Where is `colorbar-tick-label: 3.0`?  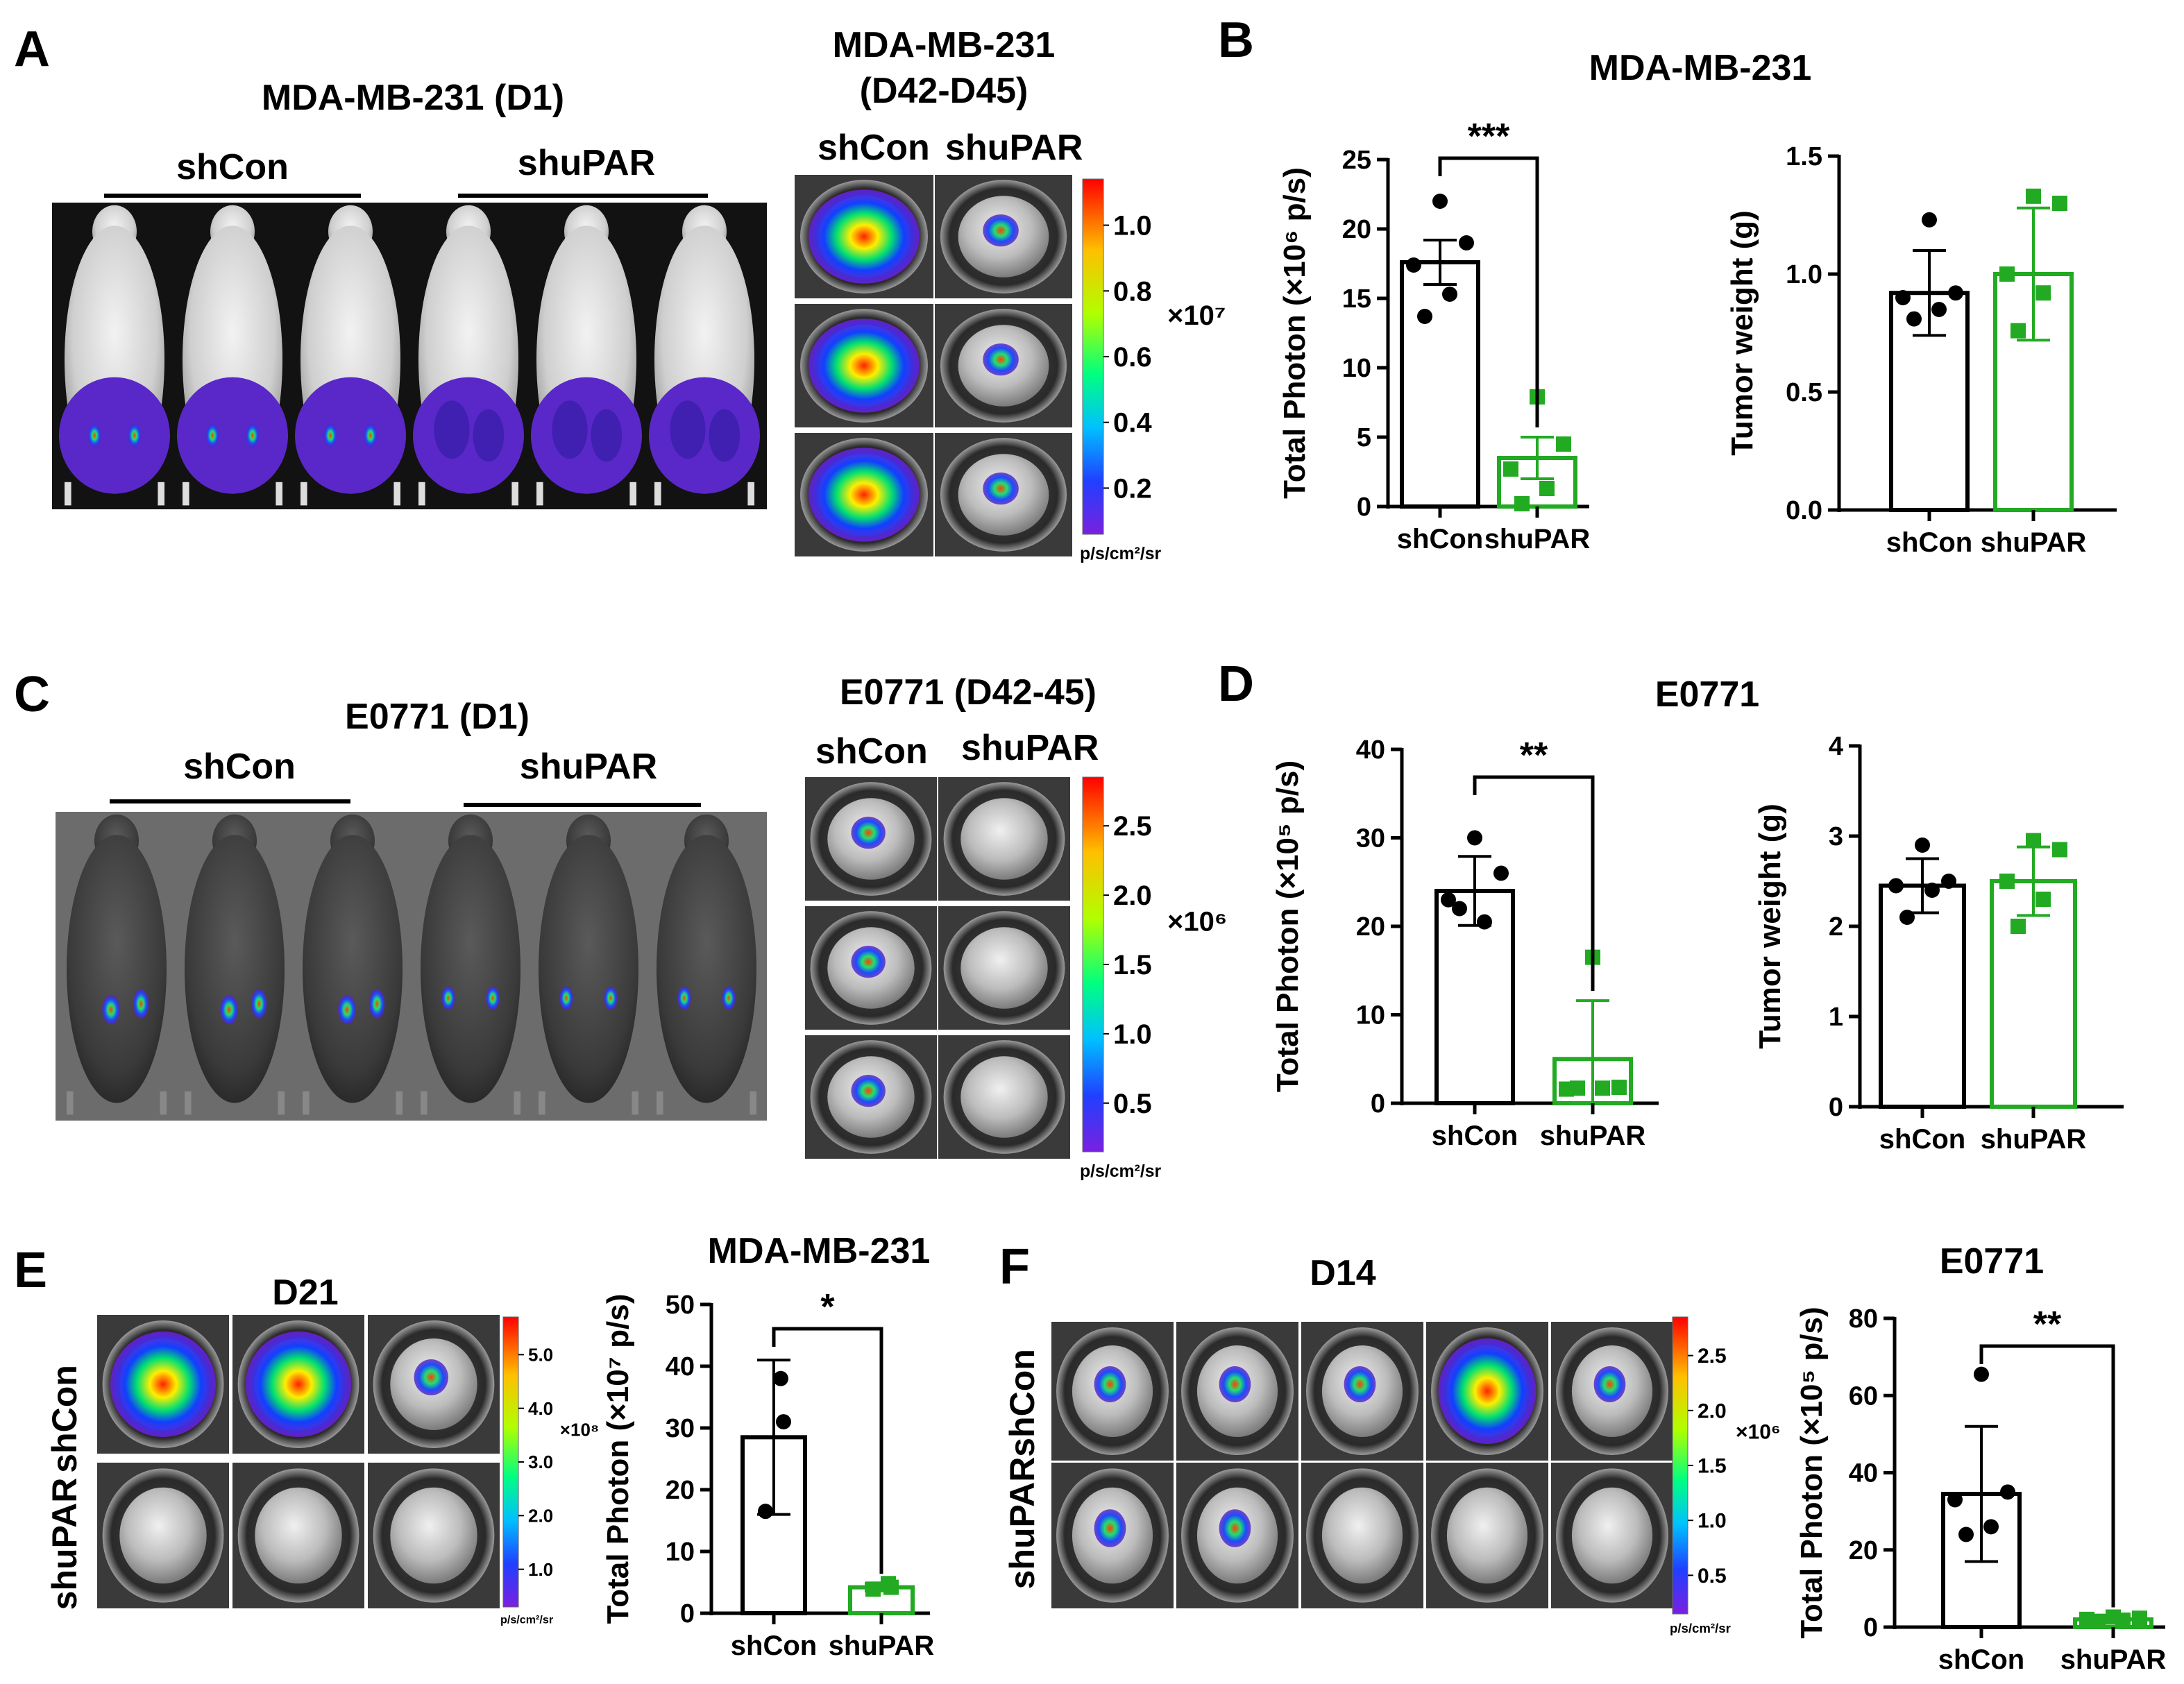
colorbar-tick-label: 3.0 is located at coordinates (540, 1462).